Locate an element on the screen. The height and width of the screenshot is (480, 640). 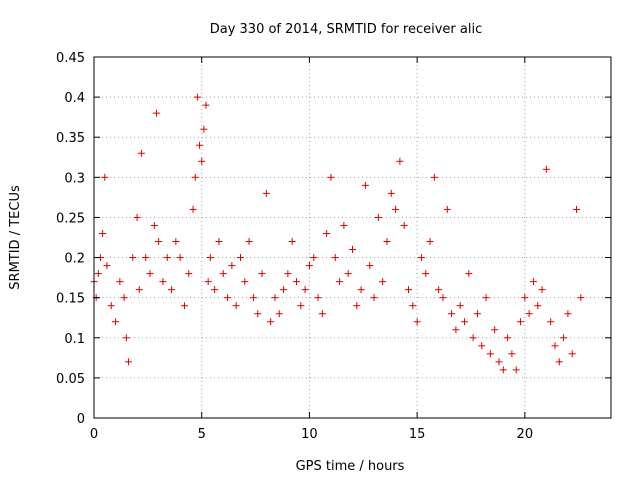
y-tick-label: 0.35 is located at coordinates (70, 138).